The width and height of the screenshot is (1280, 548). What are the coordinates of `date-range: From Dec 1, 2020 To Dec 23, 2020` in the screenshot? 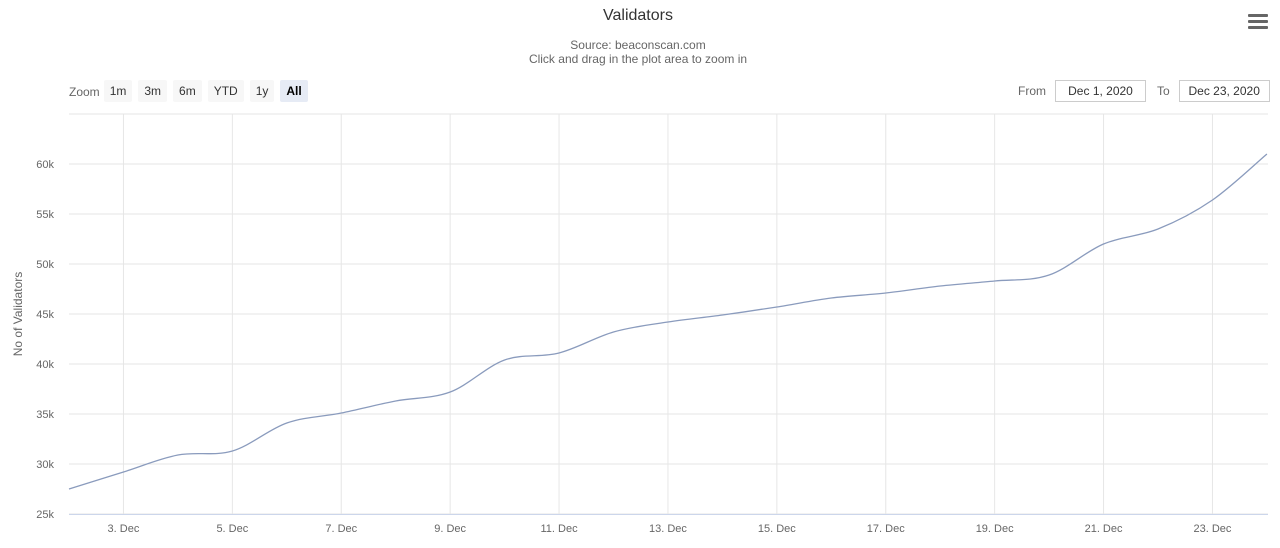 It's located at (1144, 91).